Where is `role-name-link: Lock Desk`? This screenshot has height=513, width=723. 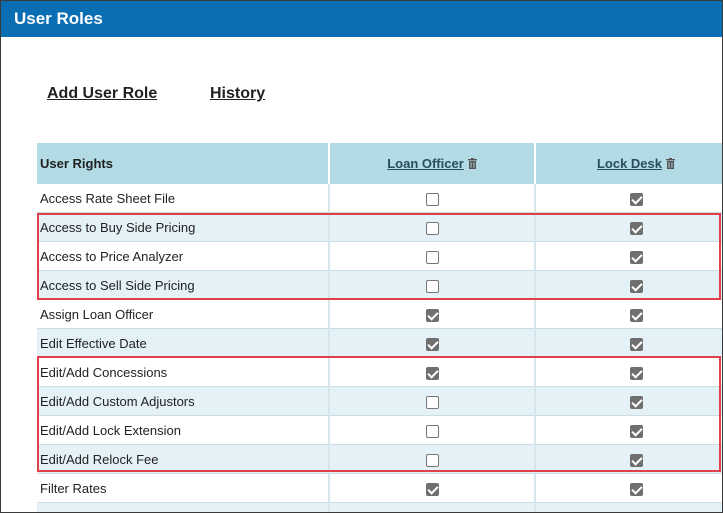
role-name-link: Lock Desk is located at coordinates (629, 163).